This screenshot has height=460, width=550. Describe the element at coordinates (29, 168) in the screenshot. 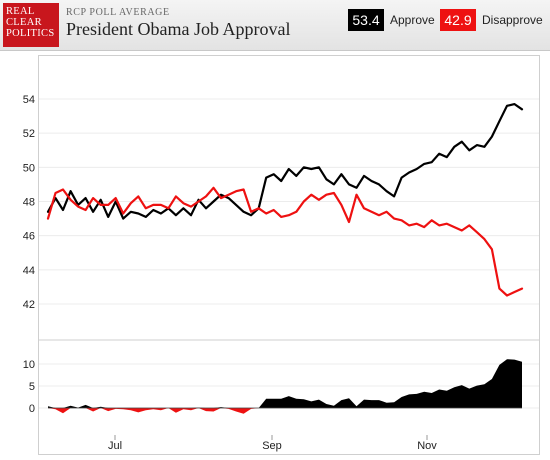

I see `y-tick-label-50: 50` at that location.